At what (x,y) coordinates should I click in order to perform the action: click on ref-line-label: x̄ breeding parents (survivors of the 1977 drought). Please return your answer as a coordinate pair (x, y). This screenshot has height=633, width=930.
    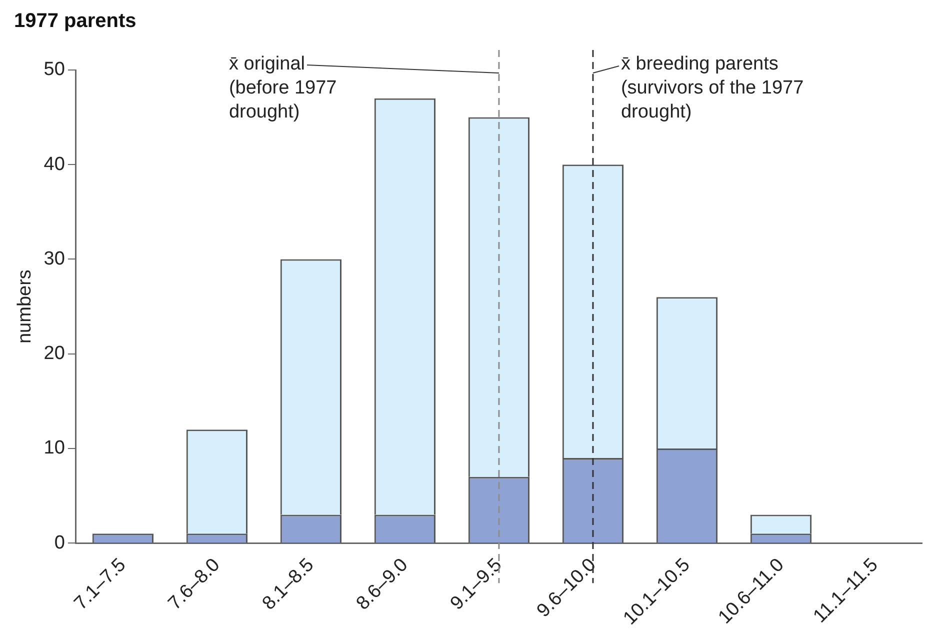
    Looking at the image, I should click on (712, 88).